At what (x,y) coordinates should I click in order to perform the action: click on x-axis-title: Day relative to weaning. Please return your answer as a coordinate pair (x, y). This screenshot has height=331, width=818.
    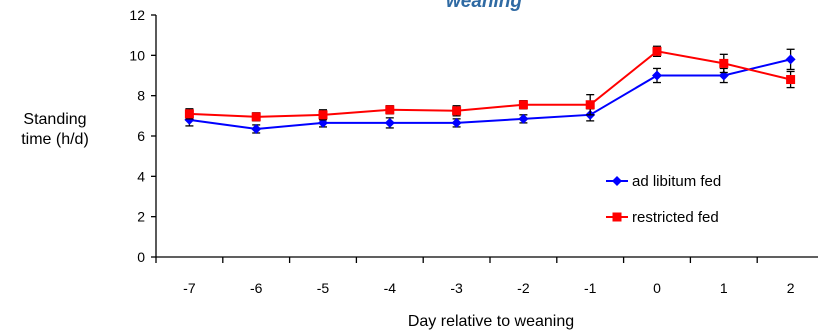
    Looking at the image, I should click on (491, 321).